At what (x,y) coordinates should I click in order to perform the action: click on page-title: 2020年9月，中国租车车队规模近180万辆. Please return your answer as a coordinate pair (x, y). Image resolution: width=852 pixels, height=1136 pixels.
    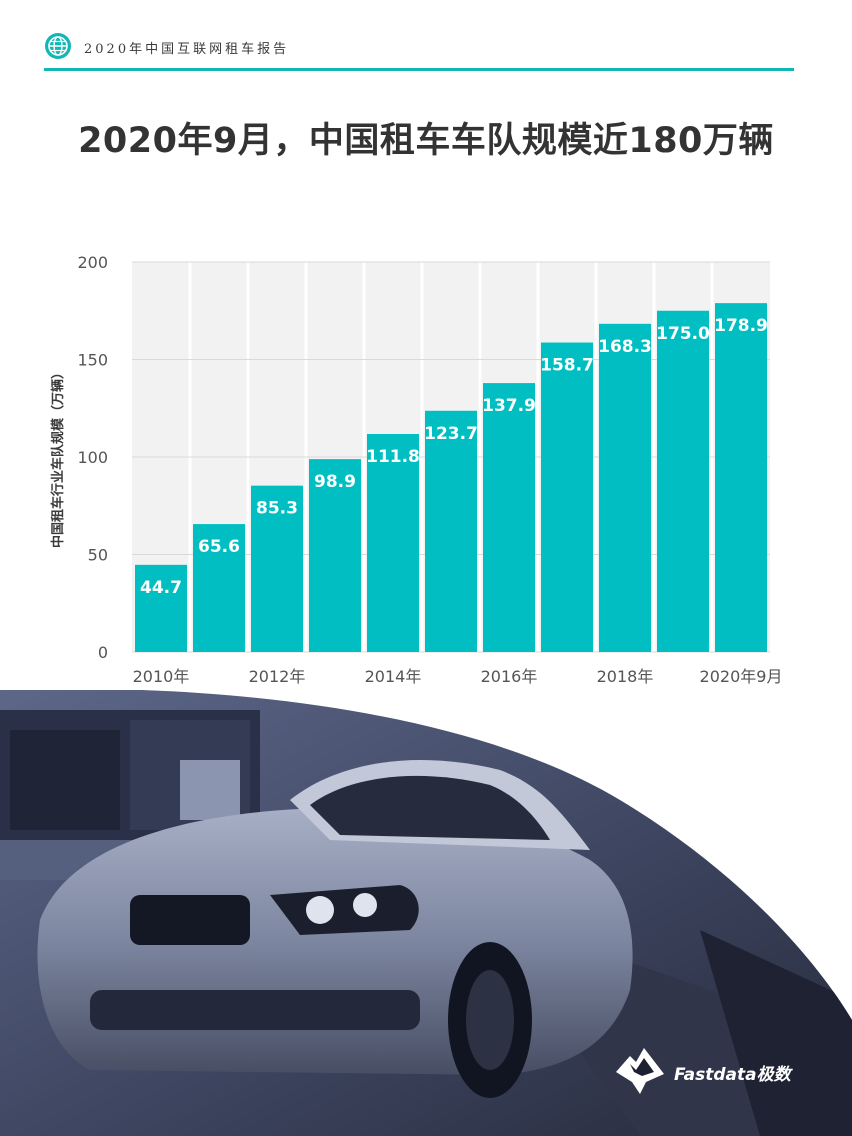
    Looking at the image, I should click on (426, 141).